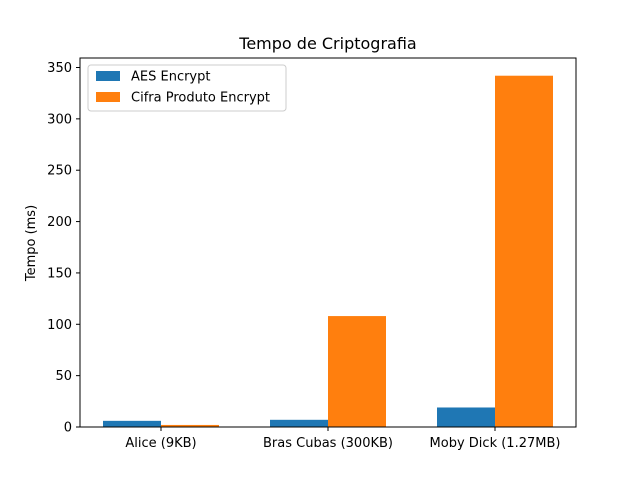 The width and height of the screenshot is (640, 480). What do you see at coordinates (328, 443) in the screenshot?
I see `x-tick-label: Bras Cubas (300KB)` at bounding box center [328, 443].